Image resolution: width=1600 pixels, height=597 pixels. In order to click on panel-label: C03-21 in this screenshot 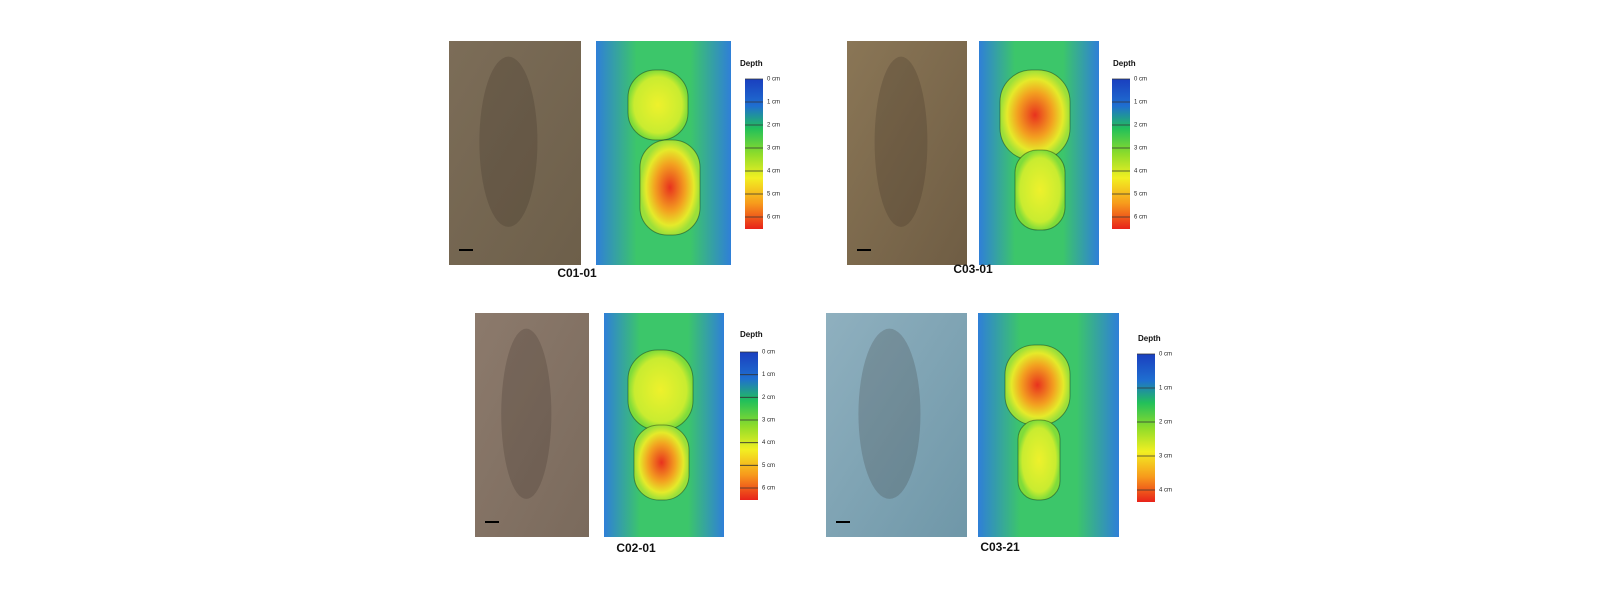, I will do `click(1000, 547)`.